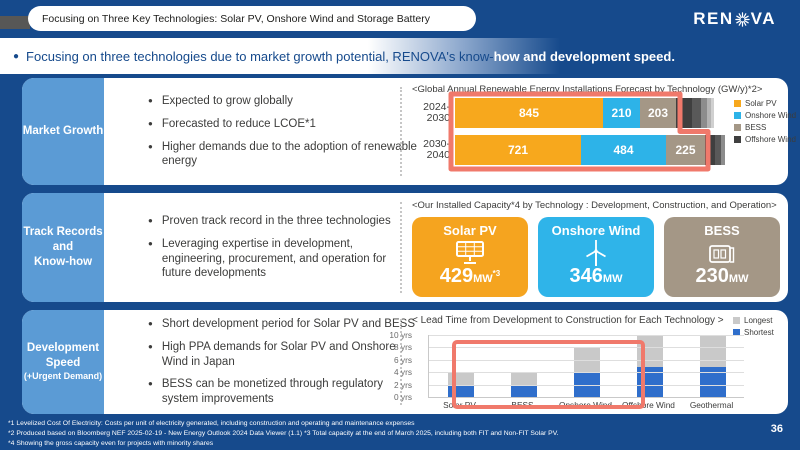 Image resolution: width=800 pixels, height=450 pixels. I want to click on legend-item: Offshore Wind, so click(765, 139).